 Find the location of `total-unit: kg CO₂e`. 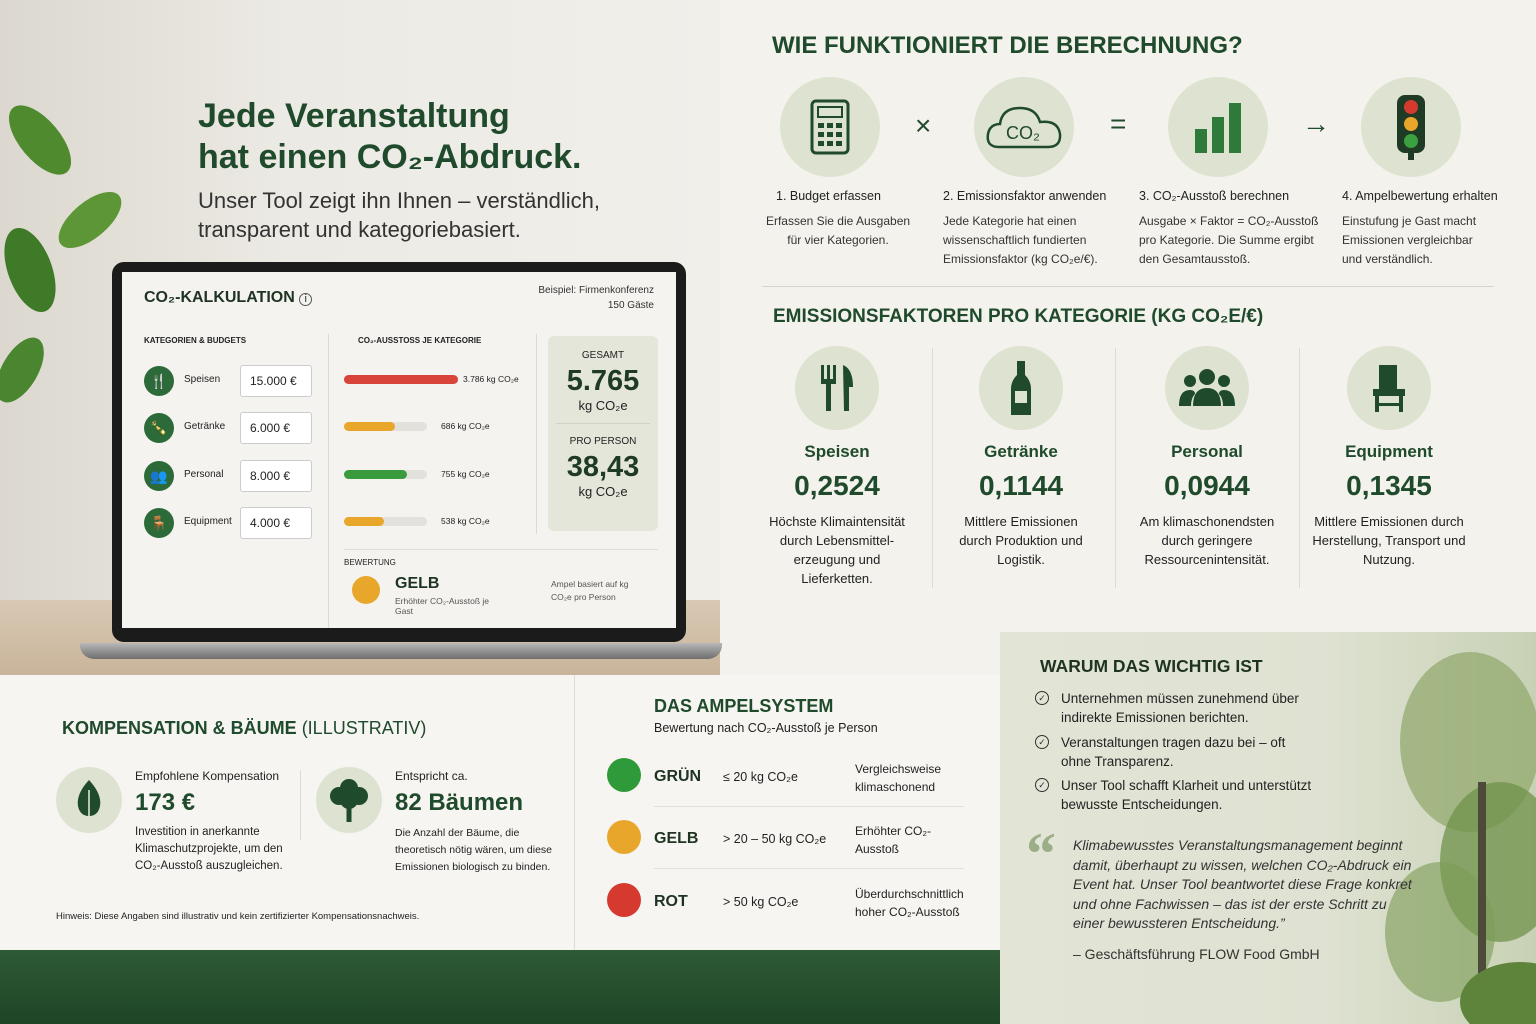

total-unit: kg CO₂e is located at coordinates (603, 405).